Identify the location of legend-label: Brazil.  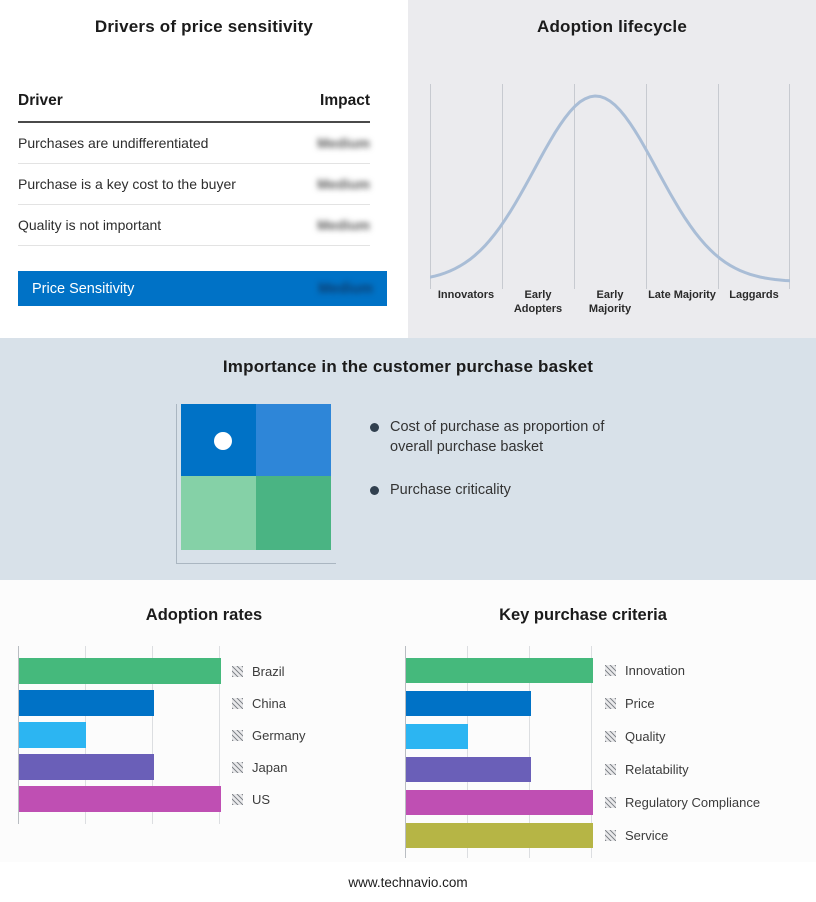
(268, 671).